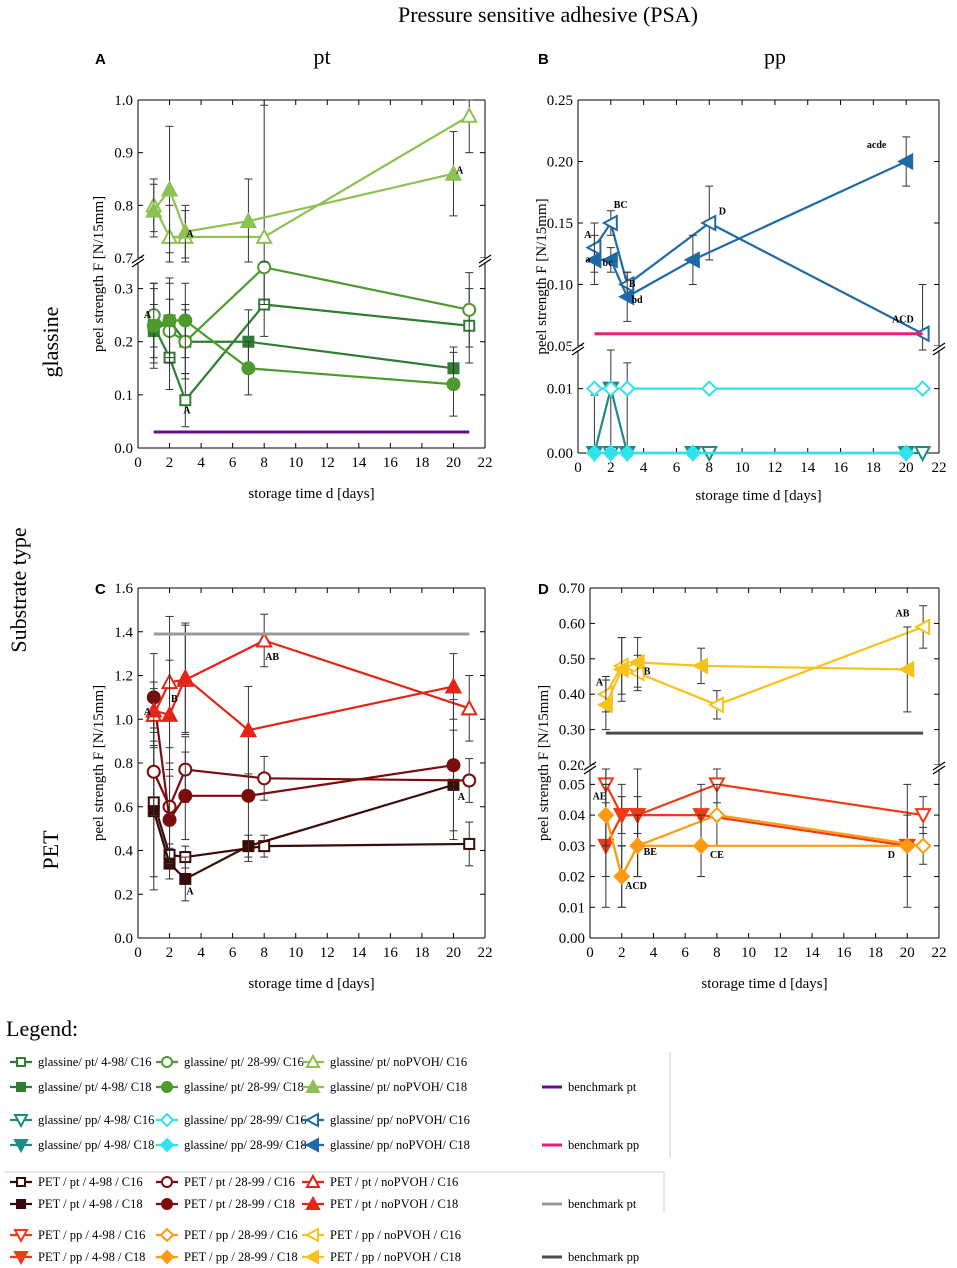  What do you see at coordinates (394, 1204) in the screenshot?
I see `legend-label: PET / pt / noPVOH / C18` at bounding box center [394, 1204].